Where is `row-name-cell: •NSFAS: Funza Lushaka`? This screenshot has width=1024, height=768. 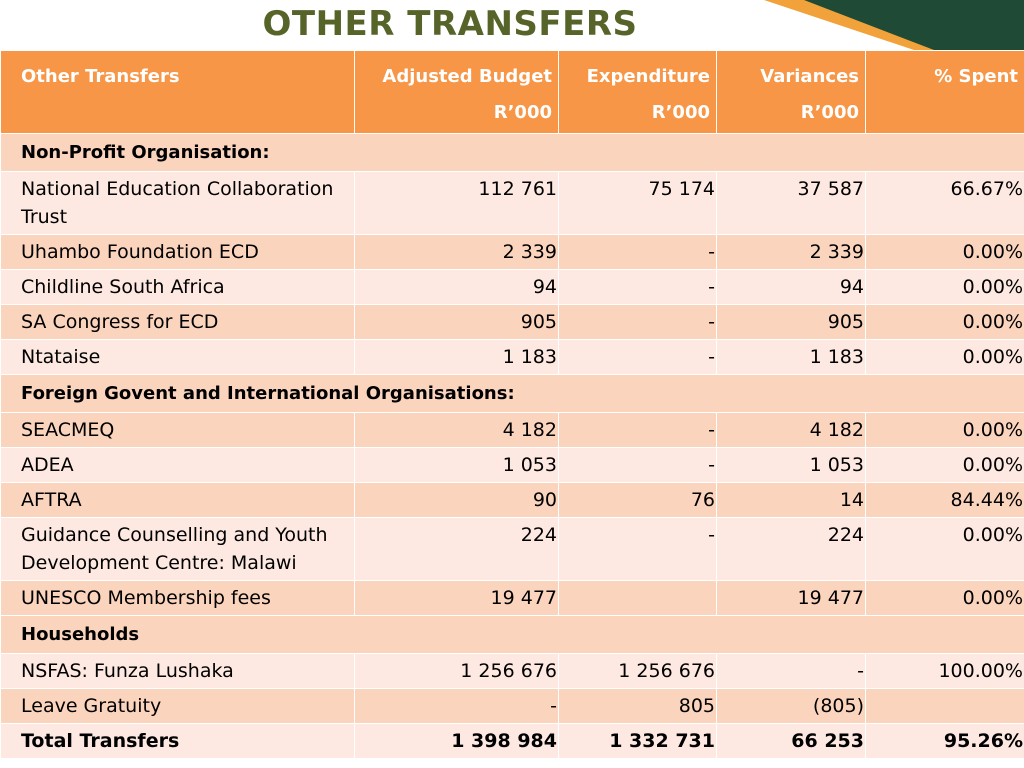
row-name-cell: •NSFAS: Funza Lushaka is located at coordinates (177, 671).